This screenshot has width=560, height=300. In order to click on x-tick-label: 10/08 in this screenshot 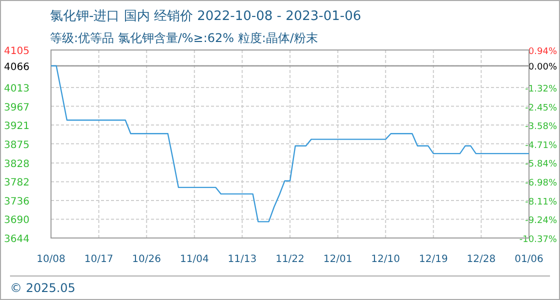, I will do `click(51, 259)`.